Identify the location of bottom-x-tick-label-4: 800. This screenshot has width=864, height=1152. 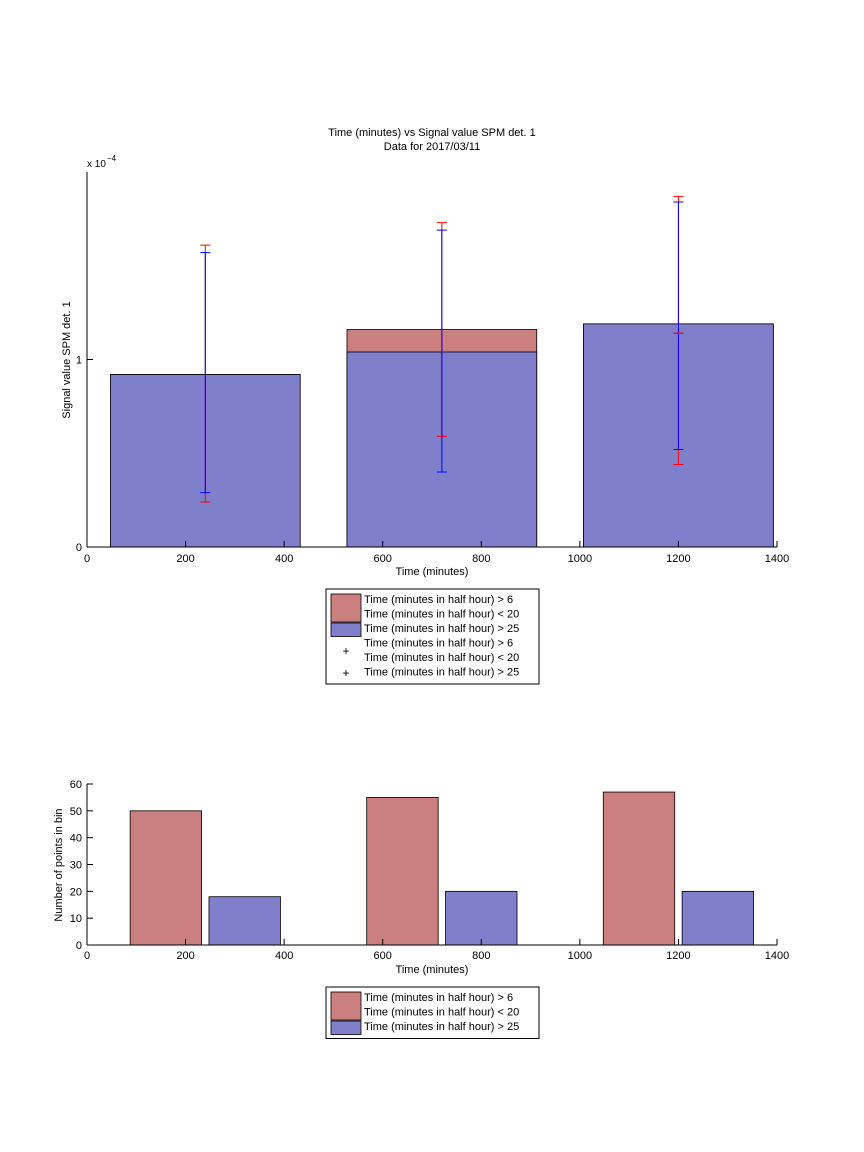
(481, 956).